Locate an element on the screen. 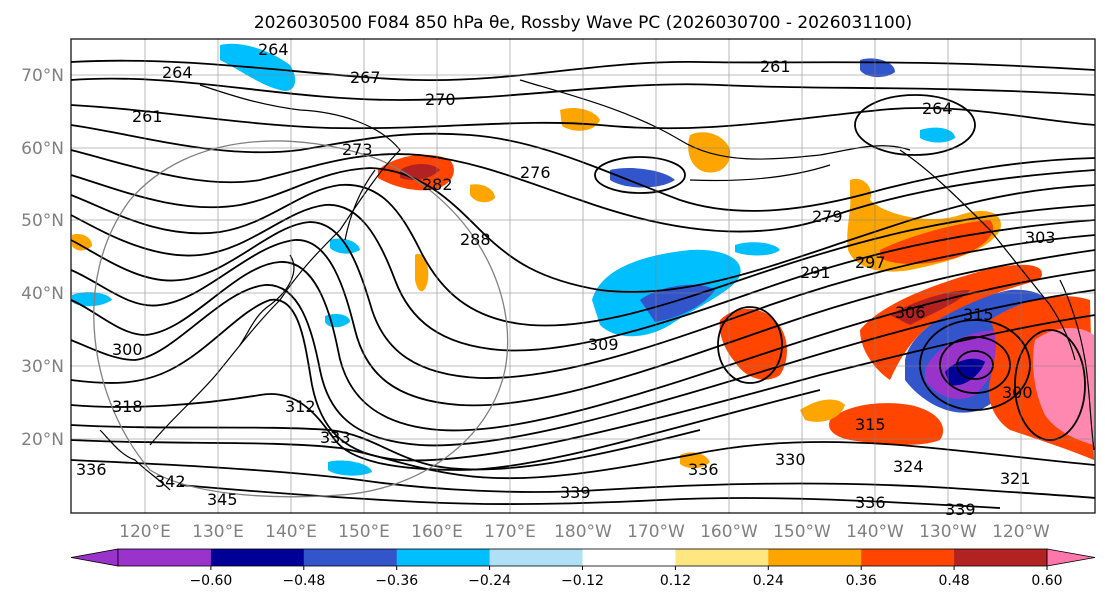 The image size is (1105, 606). lat-label: 60°N is located at coordinates (42, 149).